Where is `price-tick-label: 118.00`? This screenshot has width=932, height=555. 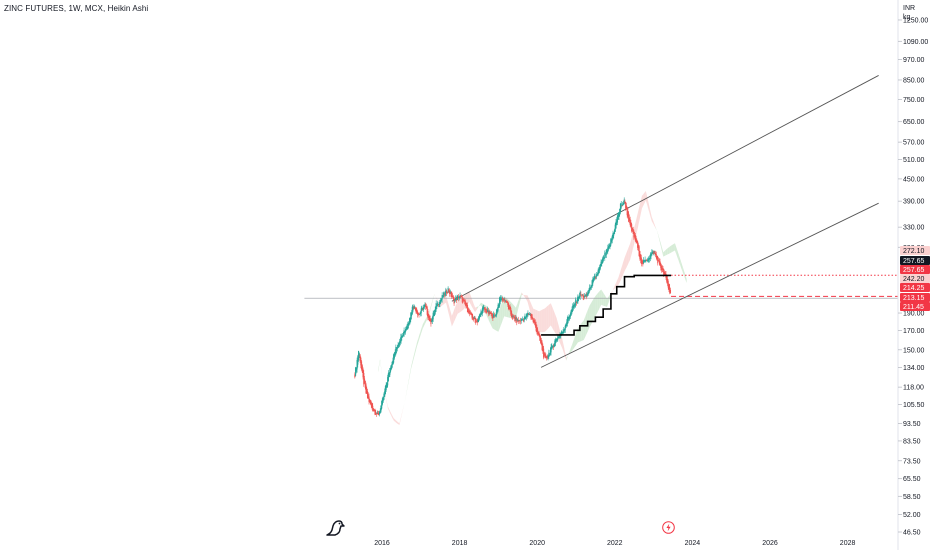 price-tick-label: 118.00 is located at coordinates (913, 388).